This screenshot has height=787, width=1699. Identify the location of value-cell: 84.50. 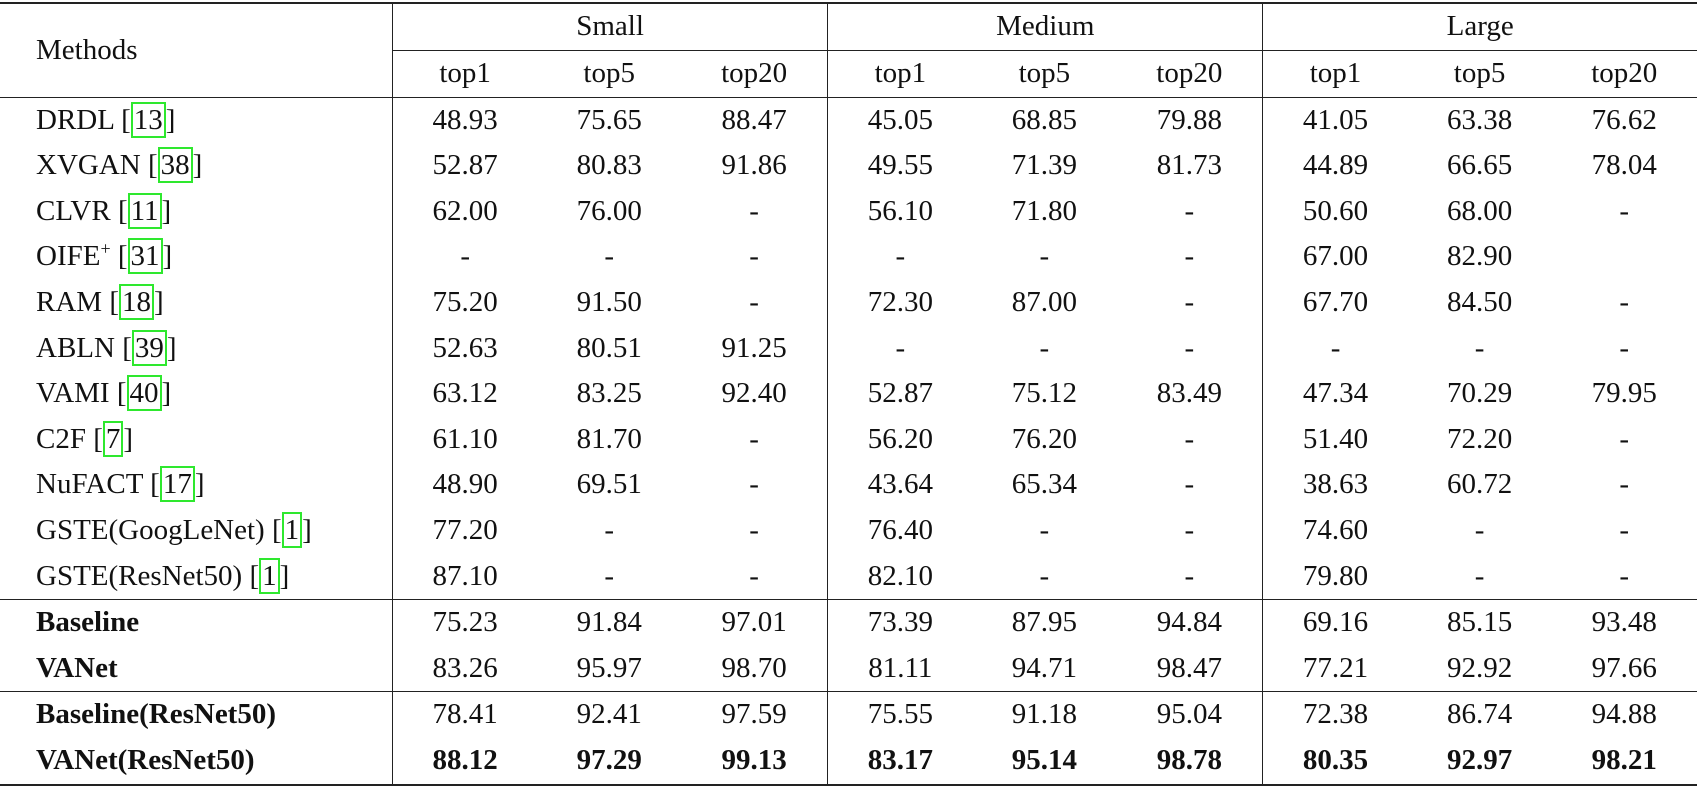
(1479, 301).